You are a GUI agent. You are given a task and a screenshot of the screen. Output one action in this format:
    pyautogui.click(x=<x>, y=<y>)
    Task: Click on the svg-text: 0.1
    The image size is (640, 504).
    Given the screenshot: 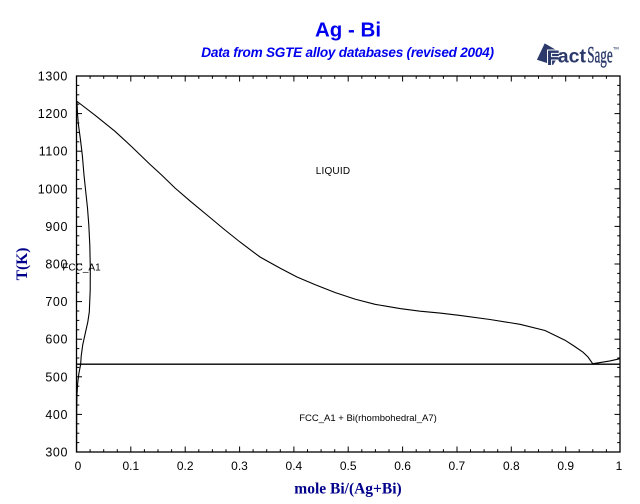 What is the action you would take?
    pyautogui.click(x=130, y=466)
    